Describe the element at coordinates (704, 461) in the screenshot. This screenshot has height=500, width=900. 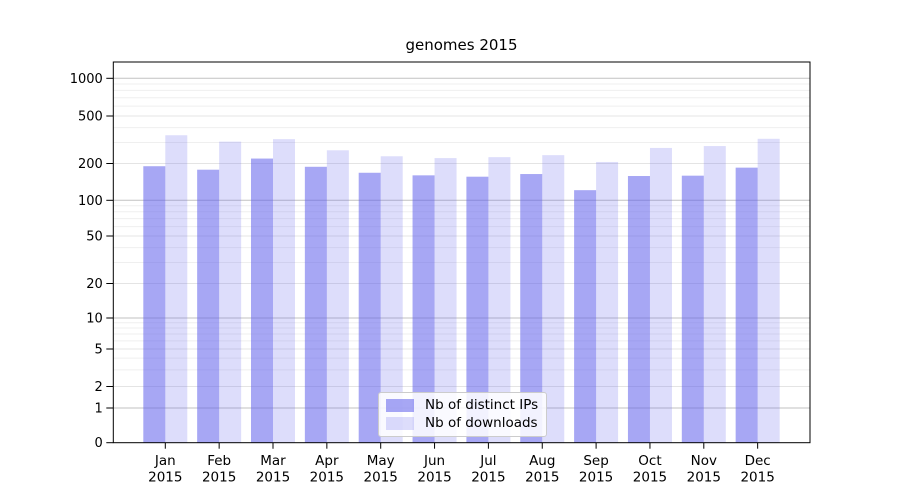
I see `x-tick-label-month-nov: Nov` at that location.